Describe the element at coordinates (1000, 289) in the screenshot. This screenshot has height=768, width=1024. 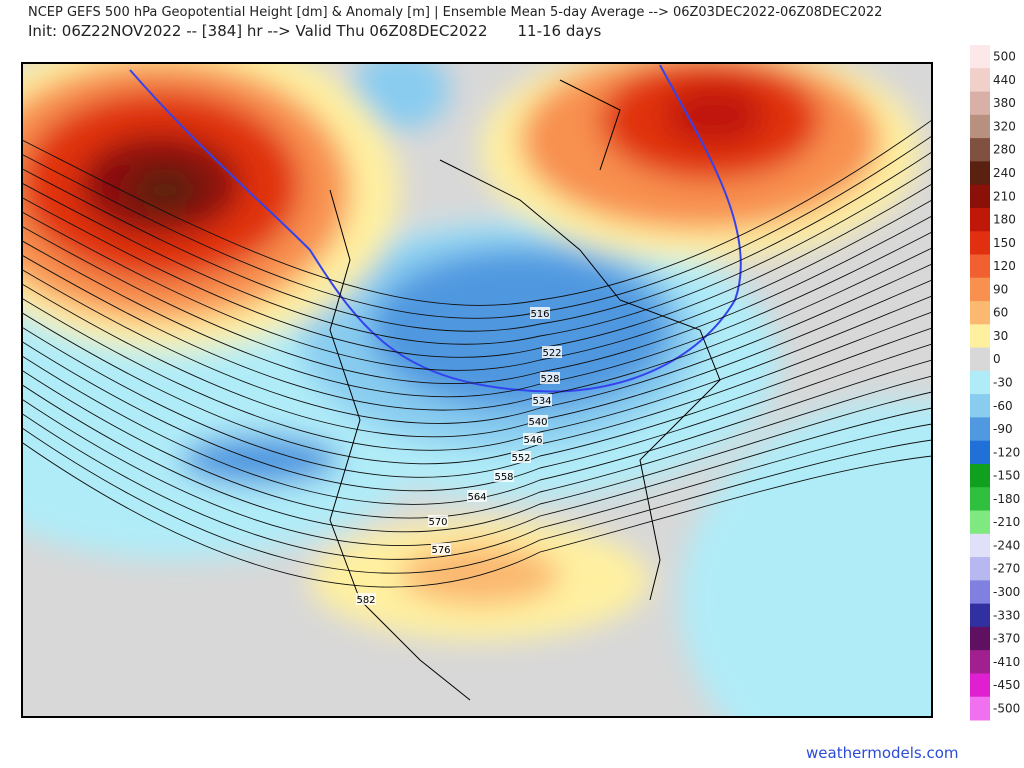
I see `colorbar-label: 90` at that location.